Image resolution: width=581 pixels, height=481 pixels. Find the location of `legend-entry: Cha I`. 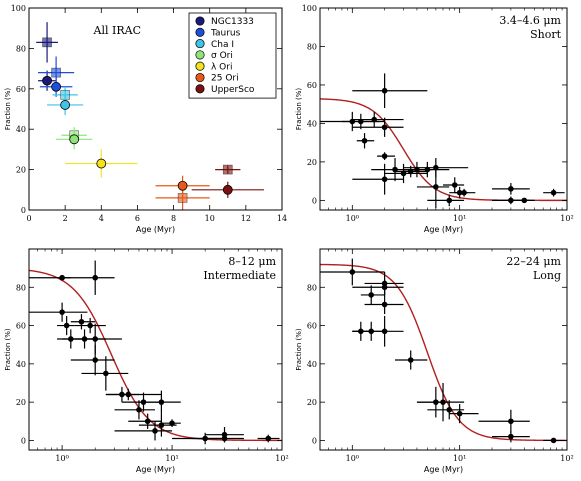

legend-entry: Cha I is located at coordinates (214, 44).